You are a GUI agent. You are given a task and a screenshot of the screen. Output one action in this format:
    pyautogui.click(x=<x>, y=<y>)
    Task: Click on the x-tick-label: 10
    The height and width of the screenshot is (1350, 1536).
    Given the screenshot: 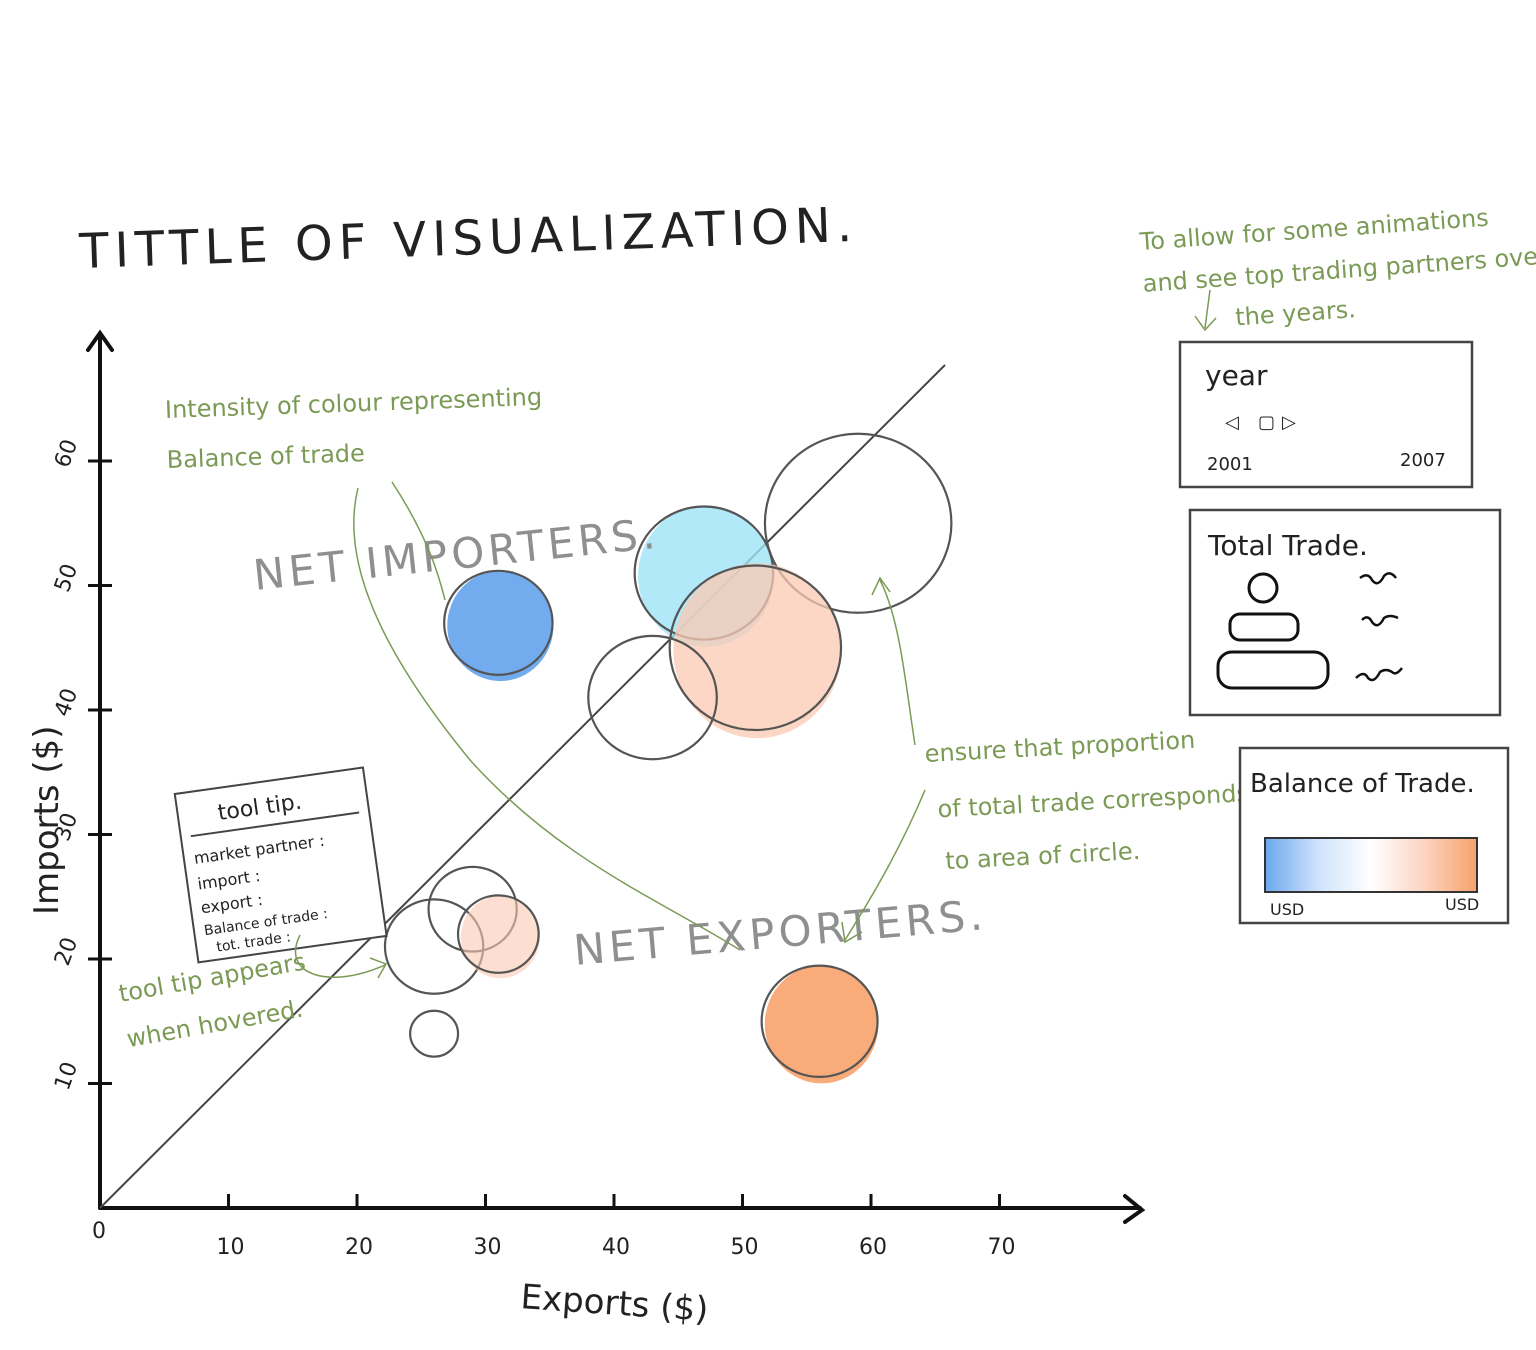 What is the action you would take?
    pyautogui.click(x=231, y=1247)
    